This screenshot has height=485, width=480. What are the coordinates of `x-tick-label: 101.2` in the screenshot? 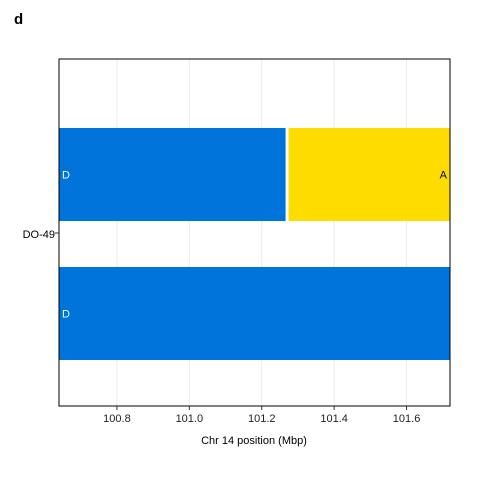 It's located at (262, 419).